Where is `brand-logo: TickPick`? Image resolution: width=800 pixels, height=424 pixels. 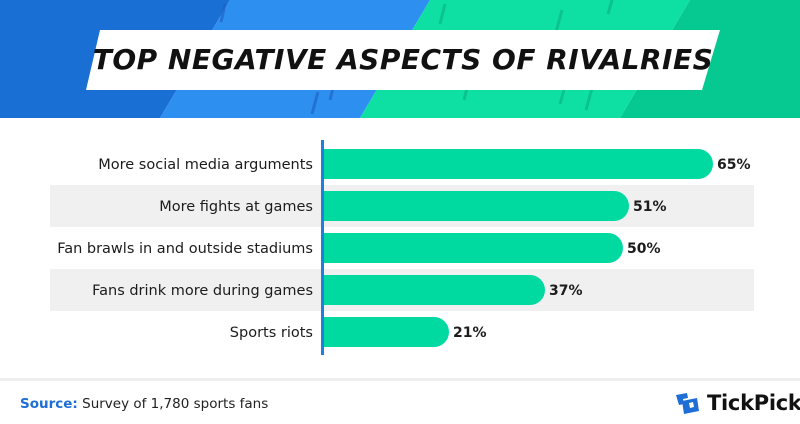 brand-logo: TickPick is located at coordinates (736, 403).